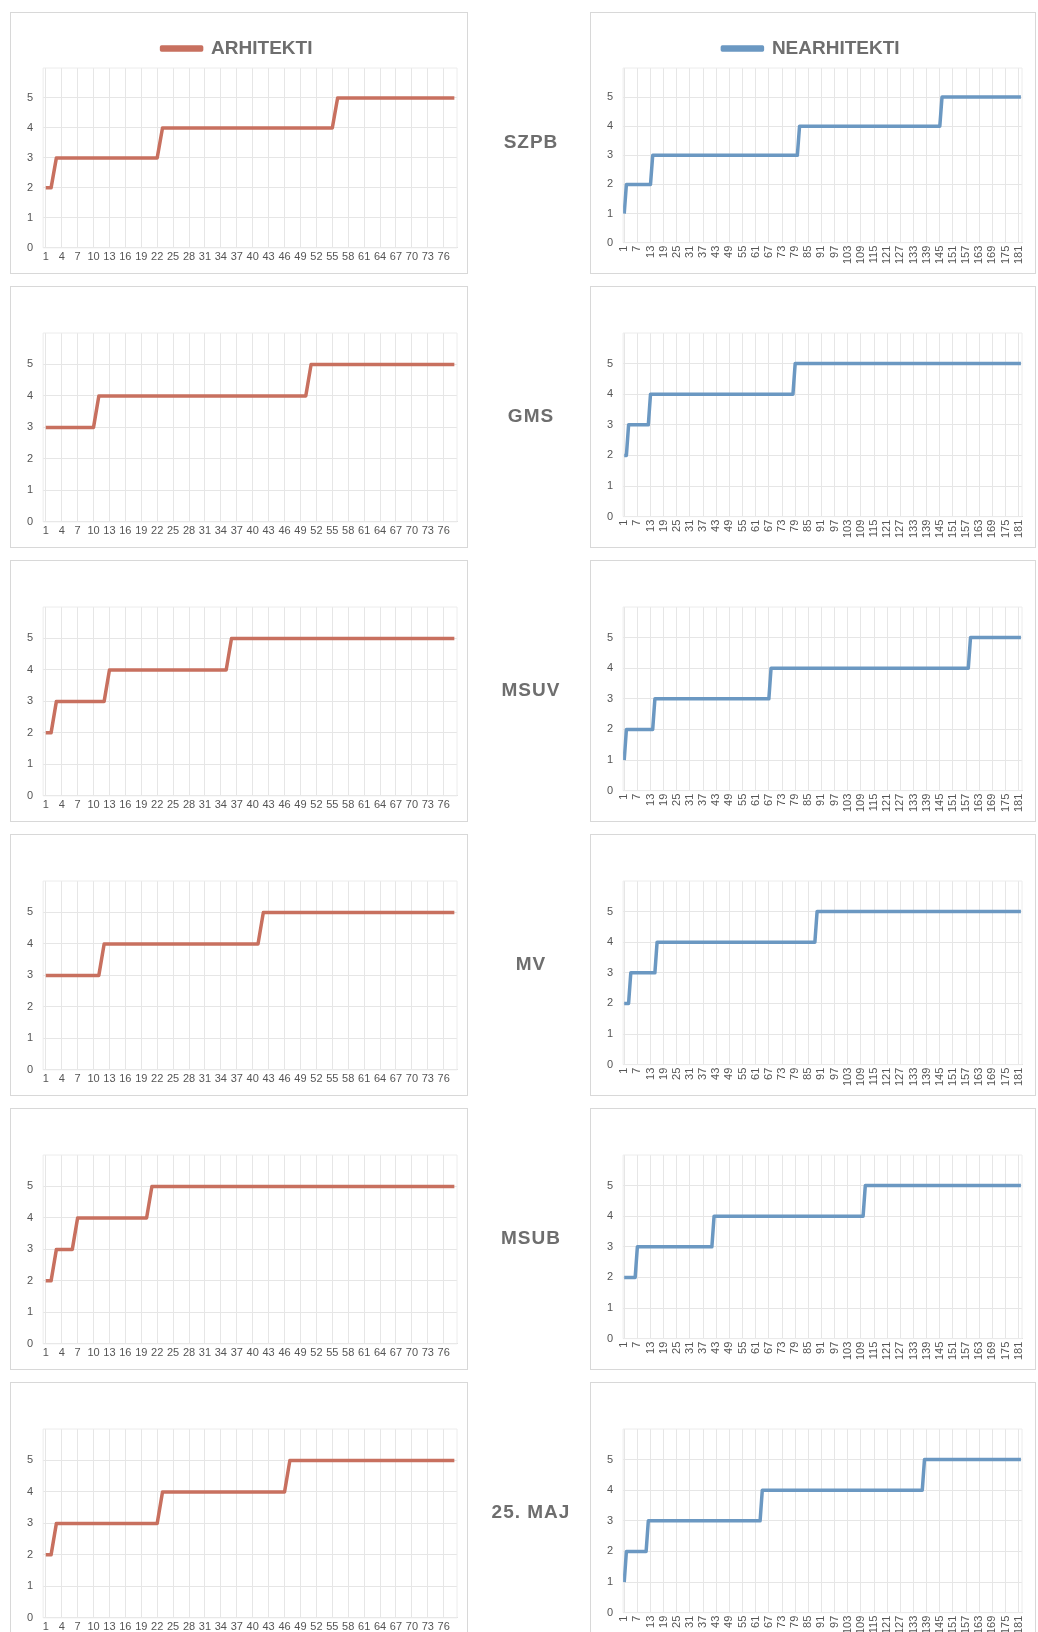 The image size is (1038, 1632). Describe the element at coordinates (125, 1352) in the screenshot. I see `x-tick-label: 16` at that location.